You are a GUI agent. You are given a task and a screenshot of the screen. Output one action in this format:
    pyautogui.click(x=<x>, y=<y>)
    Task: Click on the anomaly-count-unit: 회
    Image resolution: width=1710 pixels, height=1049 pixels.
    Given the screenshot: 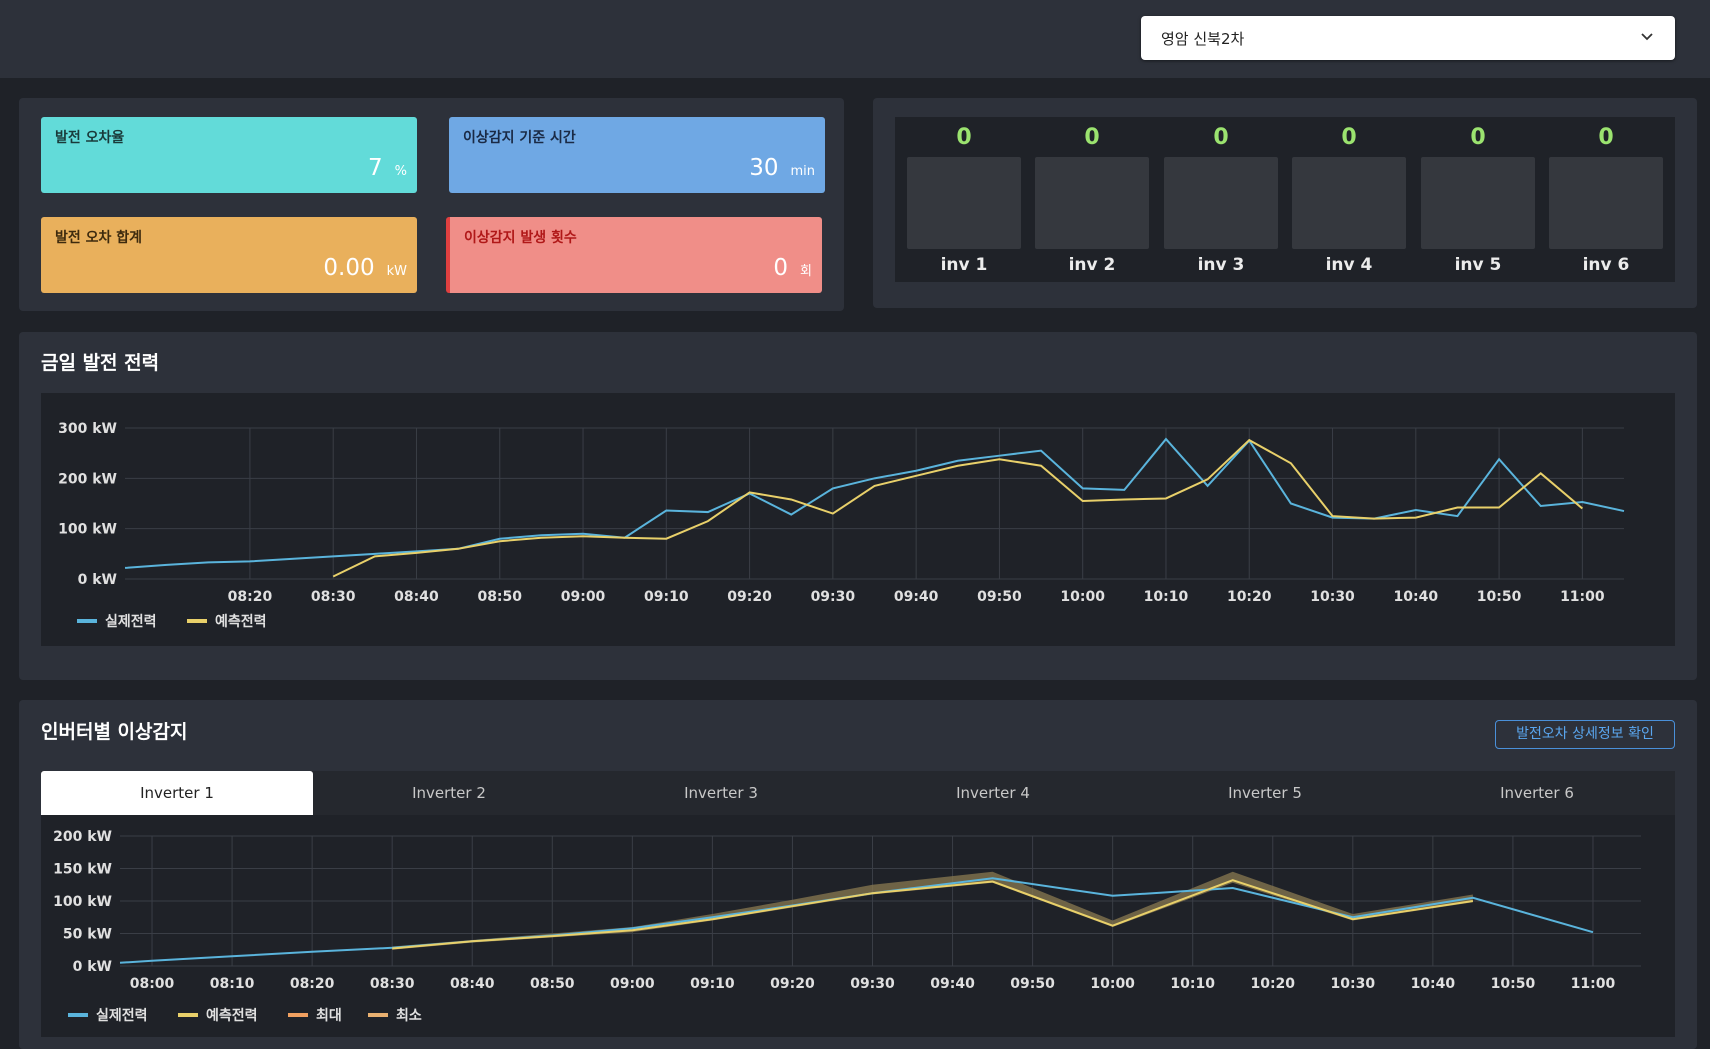 What is the action you would take?
    pyautogui.click(x=806, y=271)
    